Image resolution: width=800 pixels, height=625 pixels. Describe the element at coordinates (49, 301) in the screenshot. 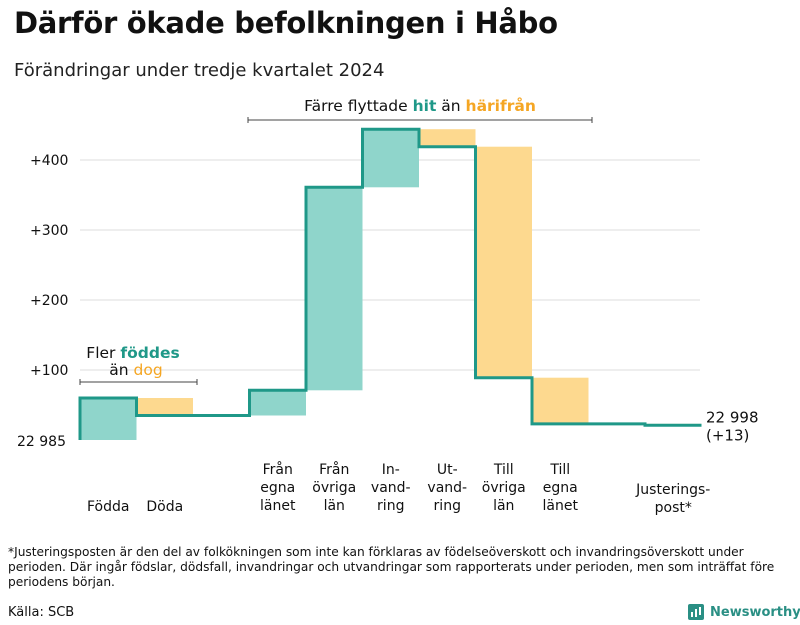

I see `y-tick-label: +200` at that location.